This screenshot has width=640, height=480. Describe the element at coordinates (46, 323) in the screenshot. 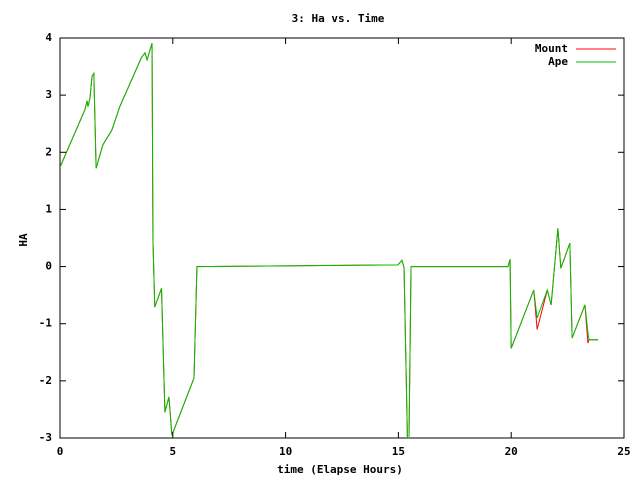

I see `y-tick-label: -1` at that location.